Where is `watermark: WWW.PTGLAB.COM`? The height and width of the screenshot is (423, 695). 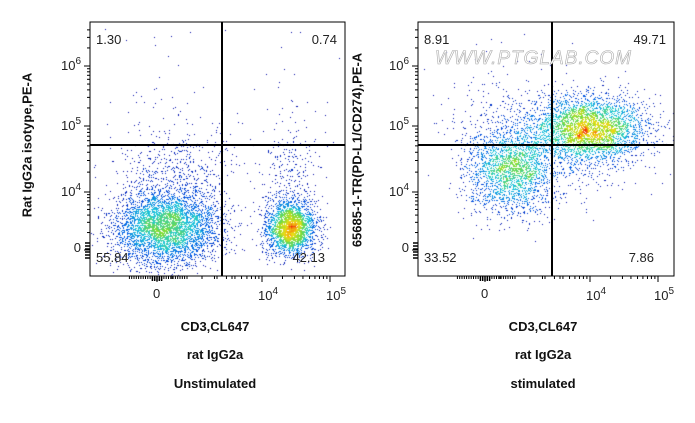 watermark: WWW.PTGLAB.COM is located at coordinates (533, 59).